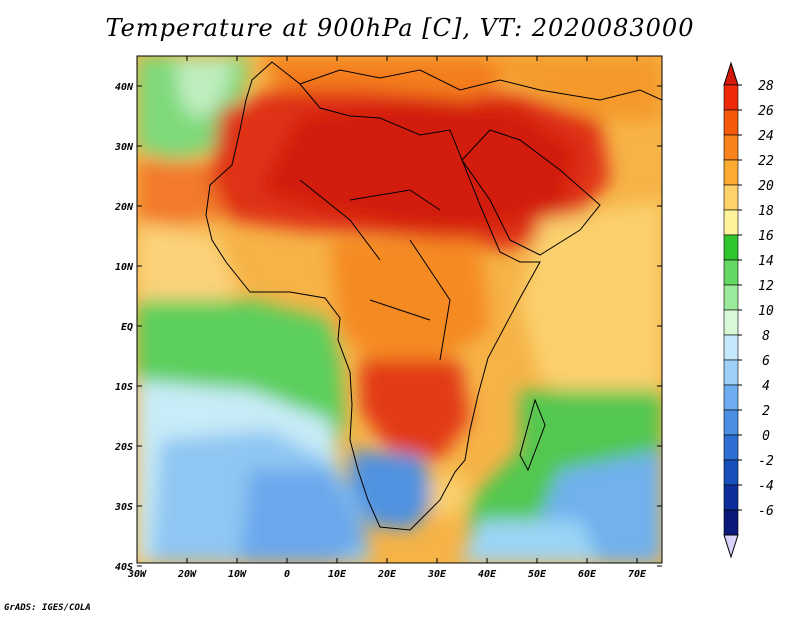 Image resolution: width=800 pixels, height=618 pixels. Describe the element at coordinates (537, 574) in the screenshot. I see `lon-tick-label: 50E` at that location.